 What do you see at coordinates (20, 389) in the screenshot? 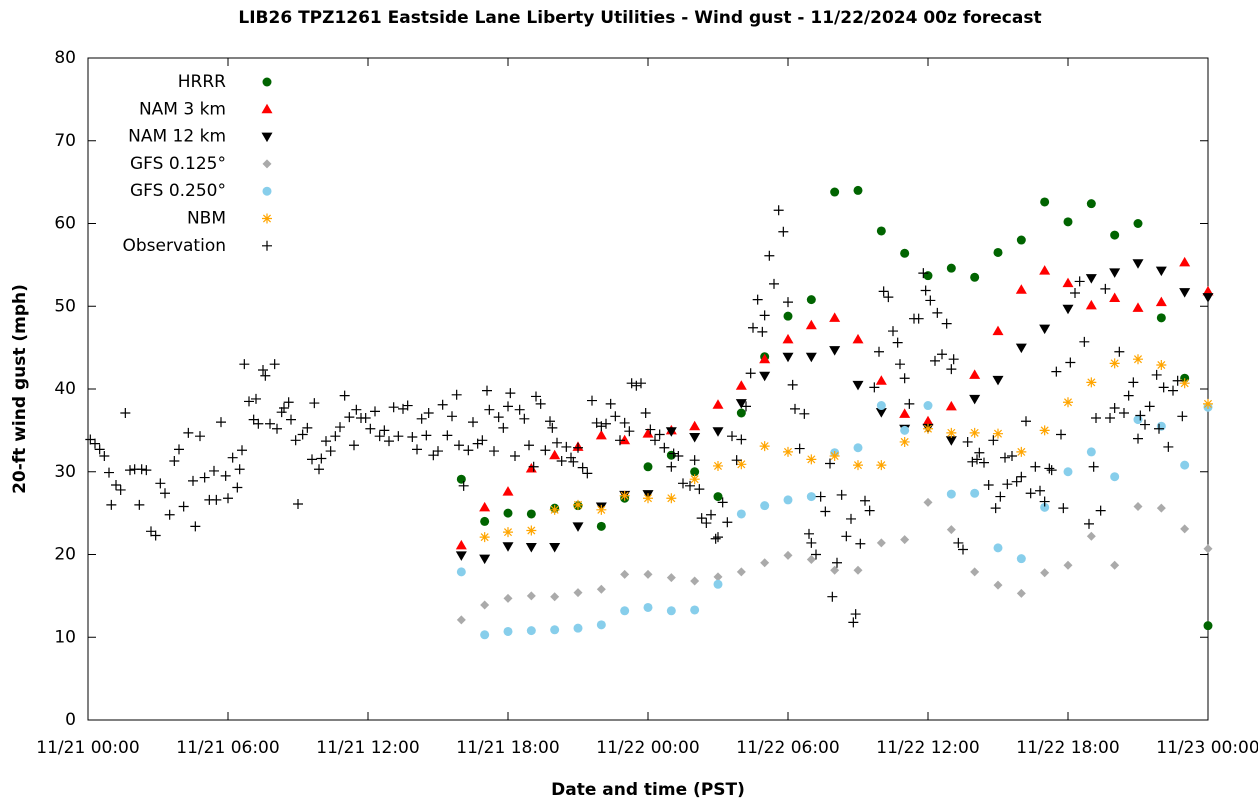
I see `y-axis-title: 20-ft wind gust (mph)` at bounding box center [20, 389].